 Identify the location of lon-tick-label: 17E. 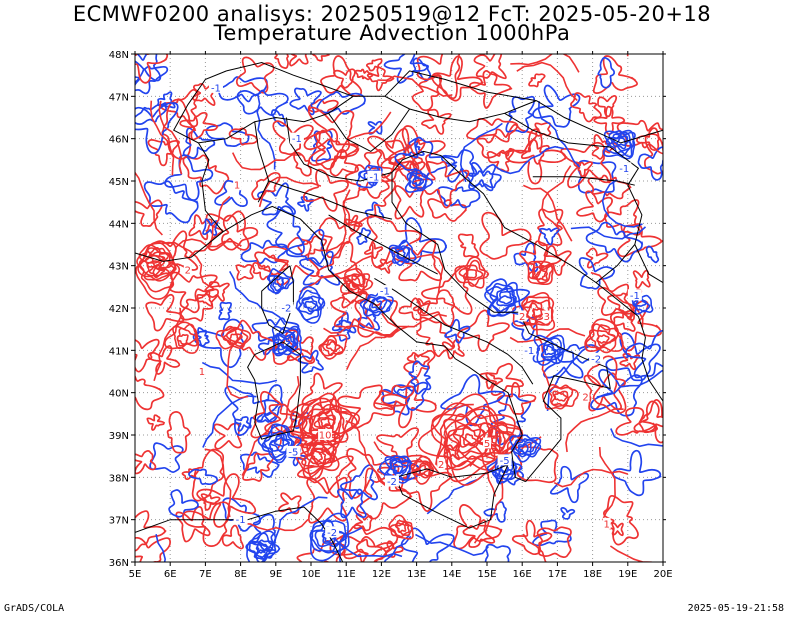
(557, 574).